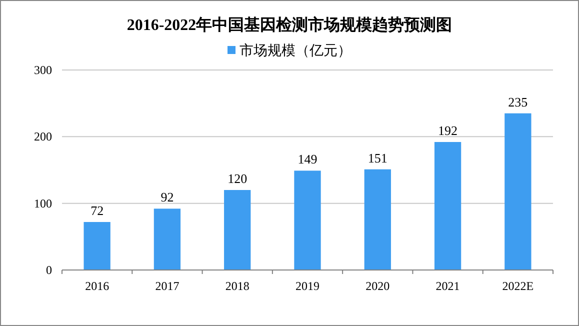 Image resolution: width=579 pixels, height=326 pixels. What do you see at coordinates (518, 286) in the screenshot?
I see `x-tick-label: 2022E` at bounding box center [518, 286].